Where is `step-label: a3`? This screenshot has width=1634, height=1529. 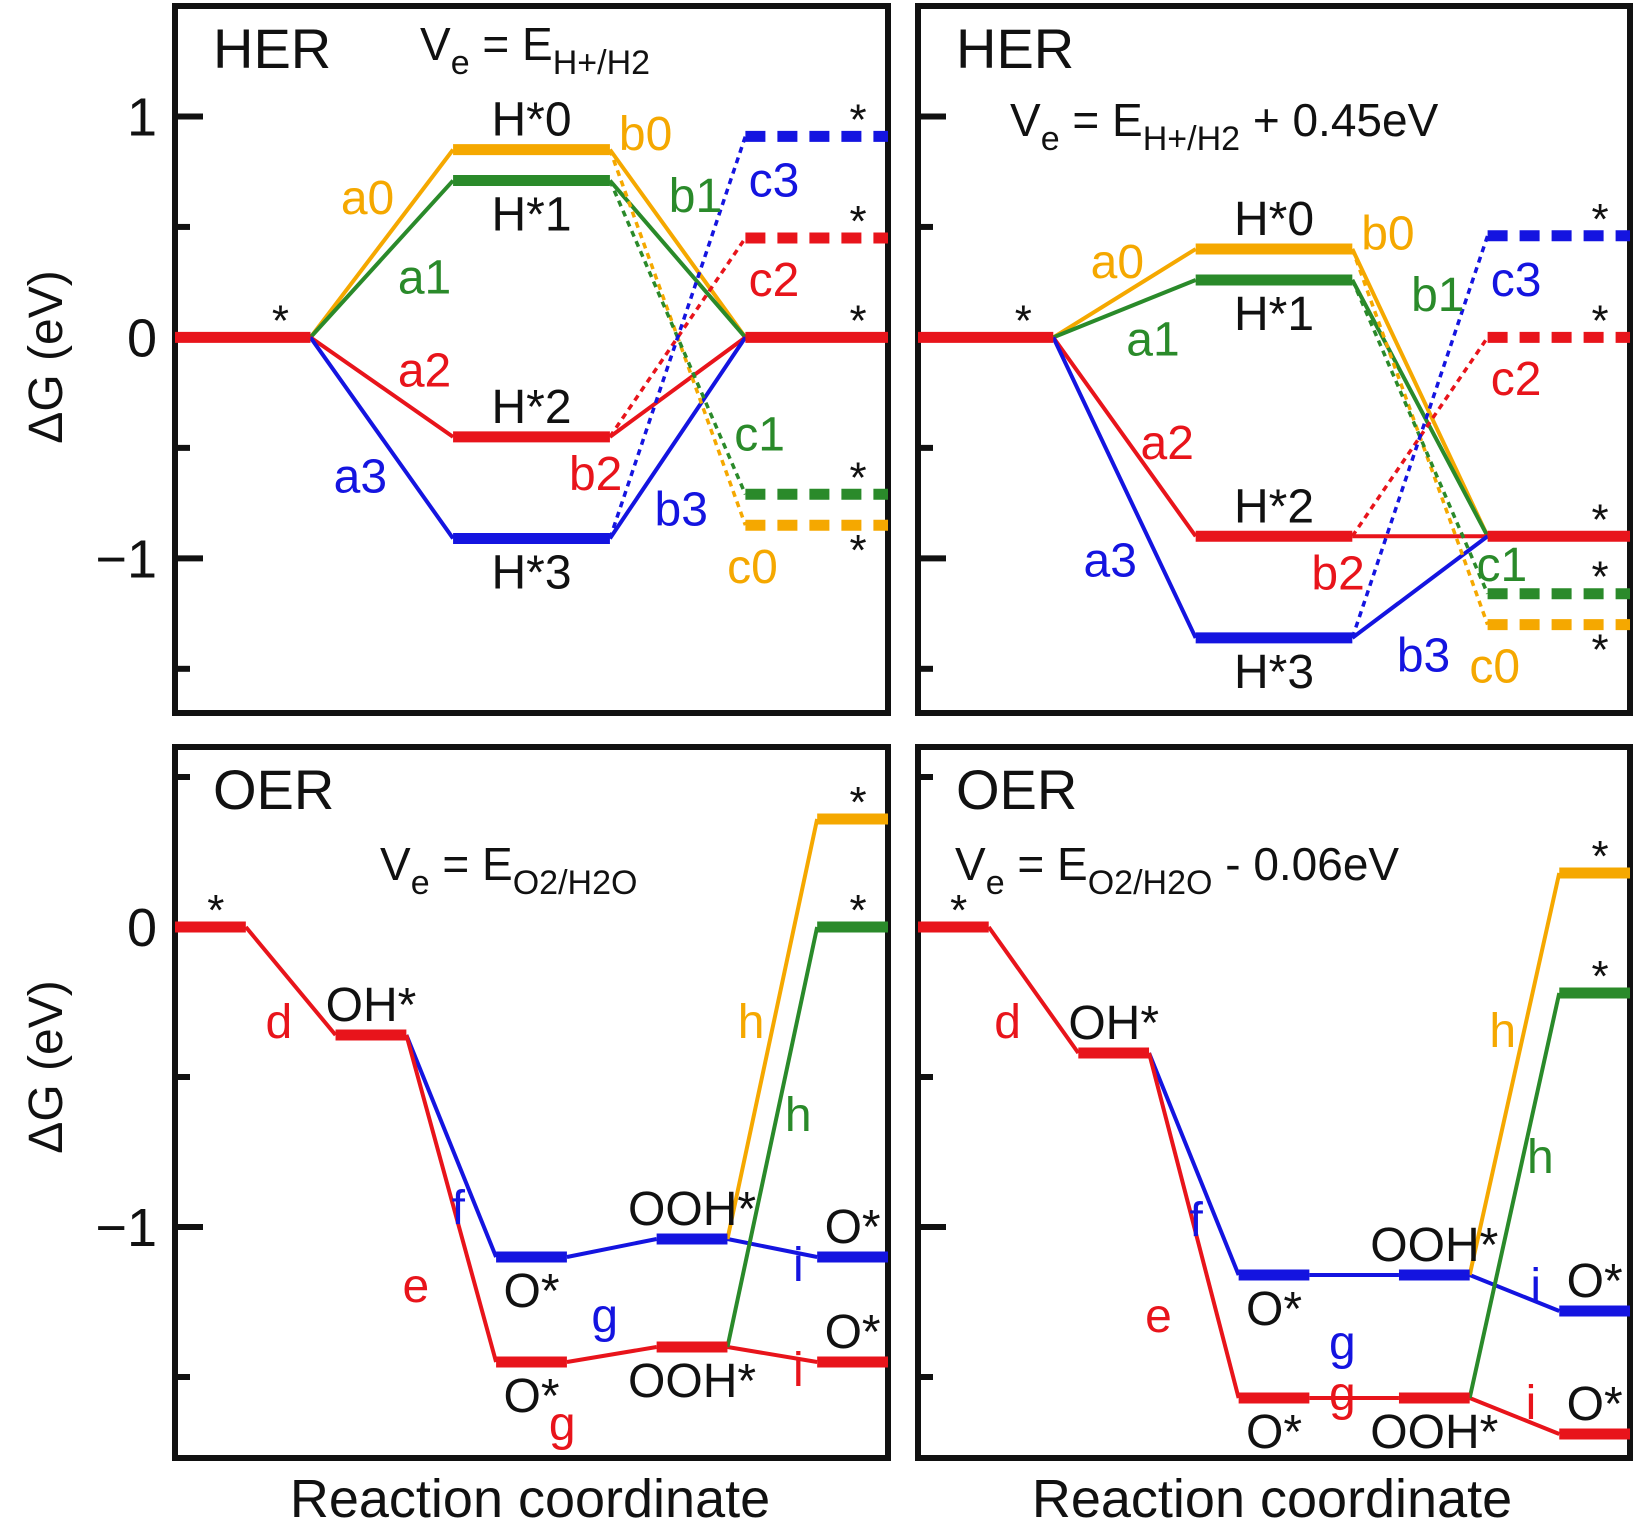 step-label: a3 is located at coordinates (360, 476).